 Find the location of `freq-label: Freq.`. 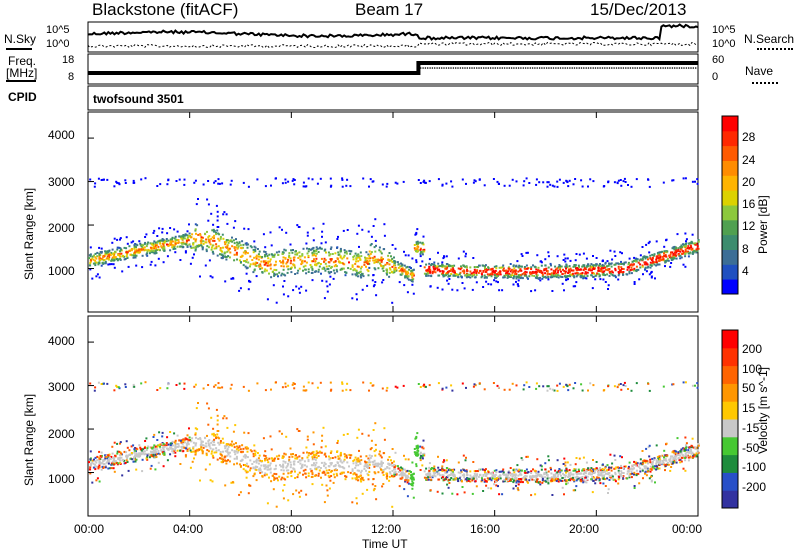

freq-label: Freq. is located at coordinates (22, 61).